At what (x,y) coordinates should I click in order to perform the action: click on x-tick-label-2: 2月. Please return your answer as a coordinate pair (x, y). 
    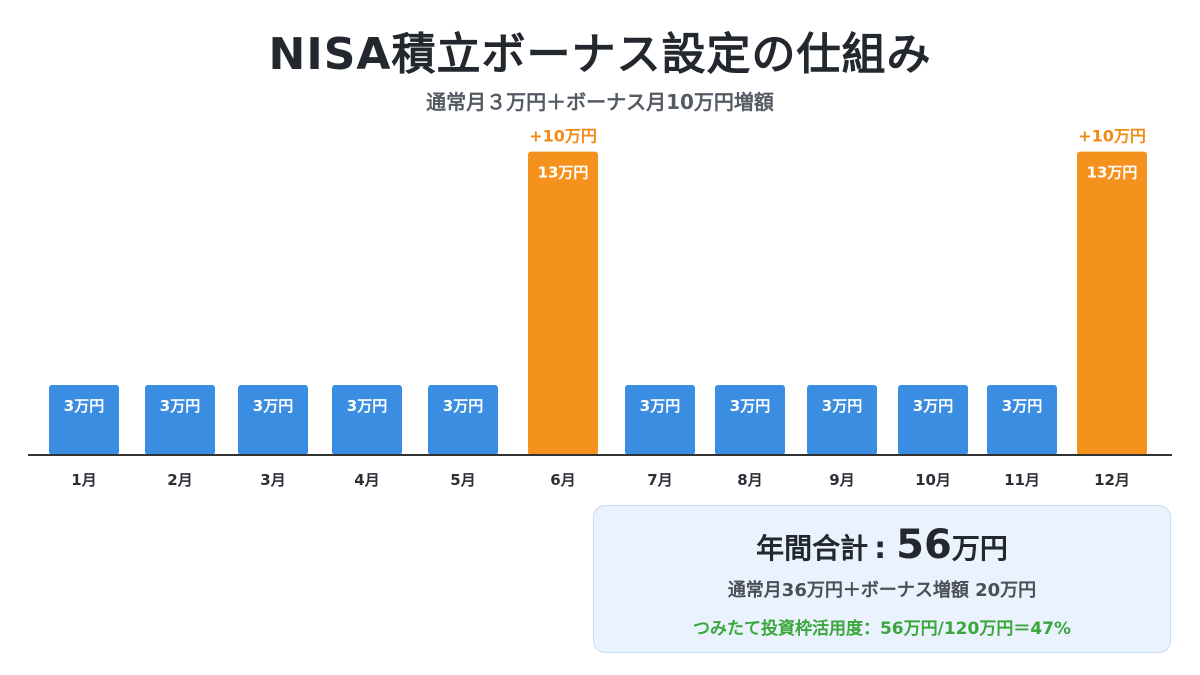
    Looking at the image, I should click on (179, 480).